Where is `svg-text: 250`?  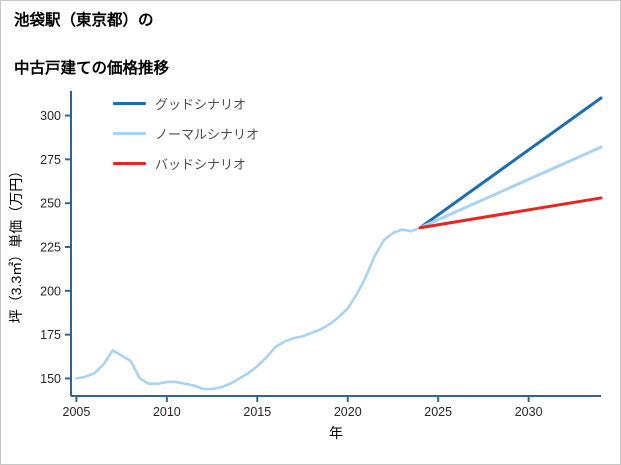 svg-text: 250 is located at coordinates (50, 204).